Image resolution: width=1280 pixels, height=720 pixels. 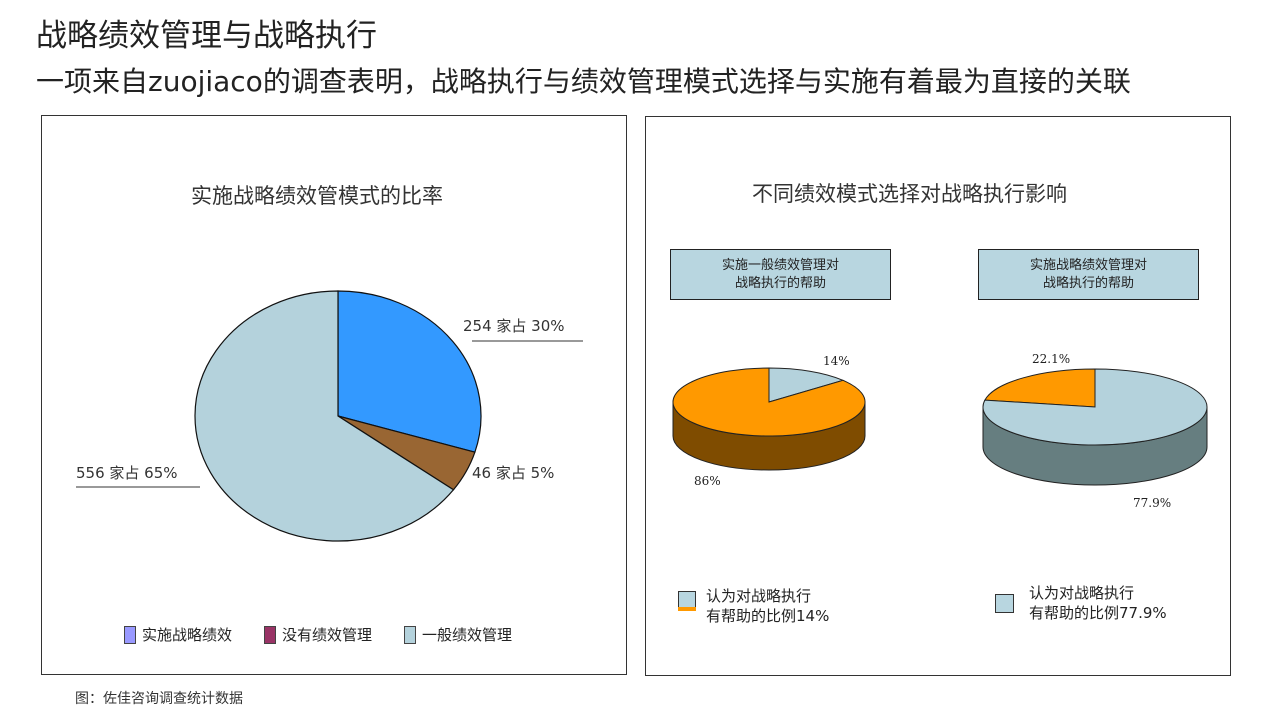 What do you see at coordinates (1088, 274) in the screenshot?
I see `subchart-label-box: 实施战略绩效管理对 战略执行的帮助` at bounding box center [1088, 274].